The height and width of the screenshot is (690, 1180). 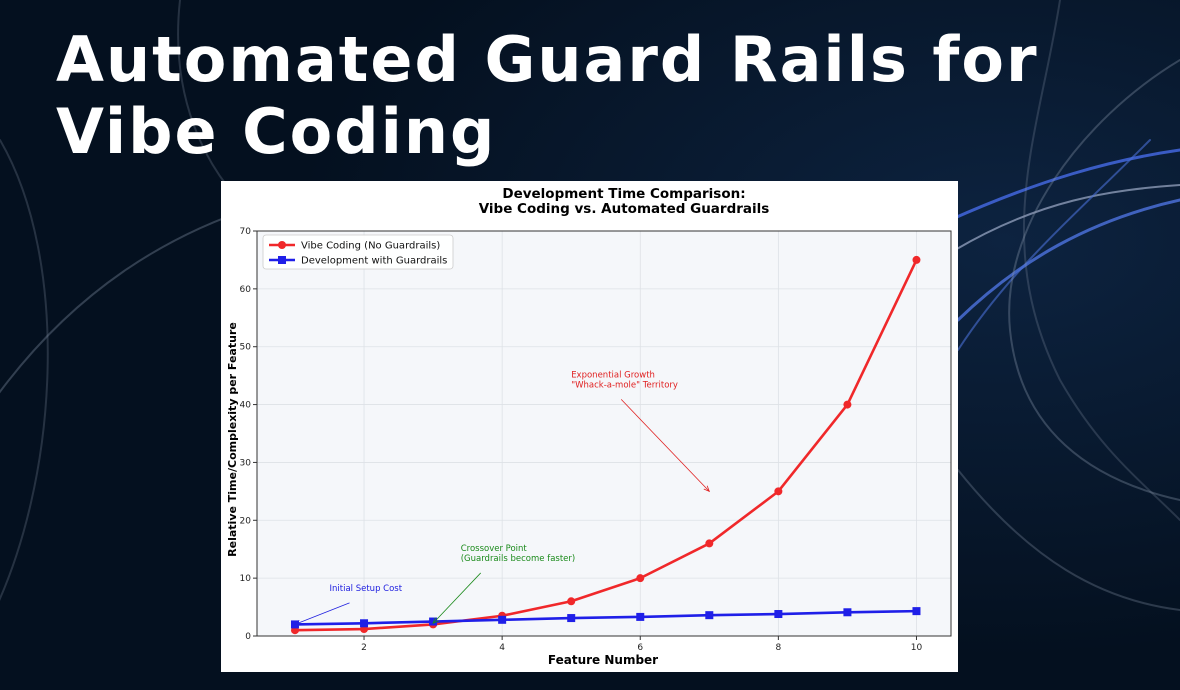 What do you see at coordinates (366, 589) in the screenshot?
I see `annotation-1-text: Initial Setup Cost` at bounding box center [366, 589].